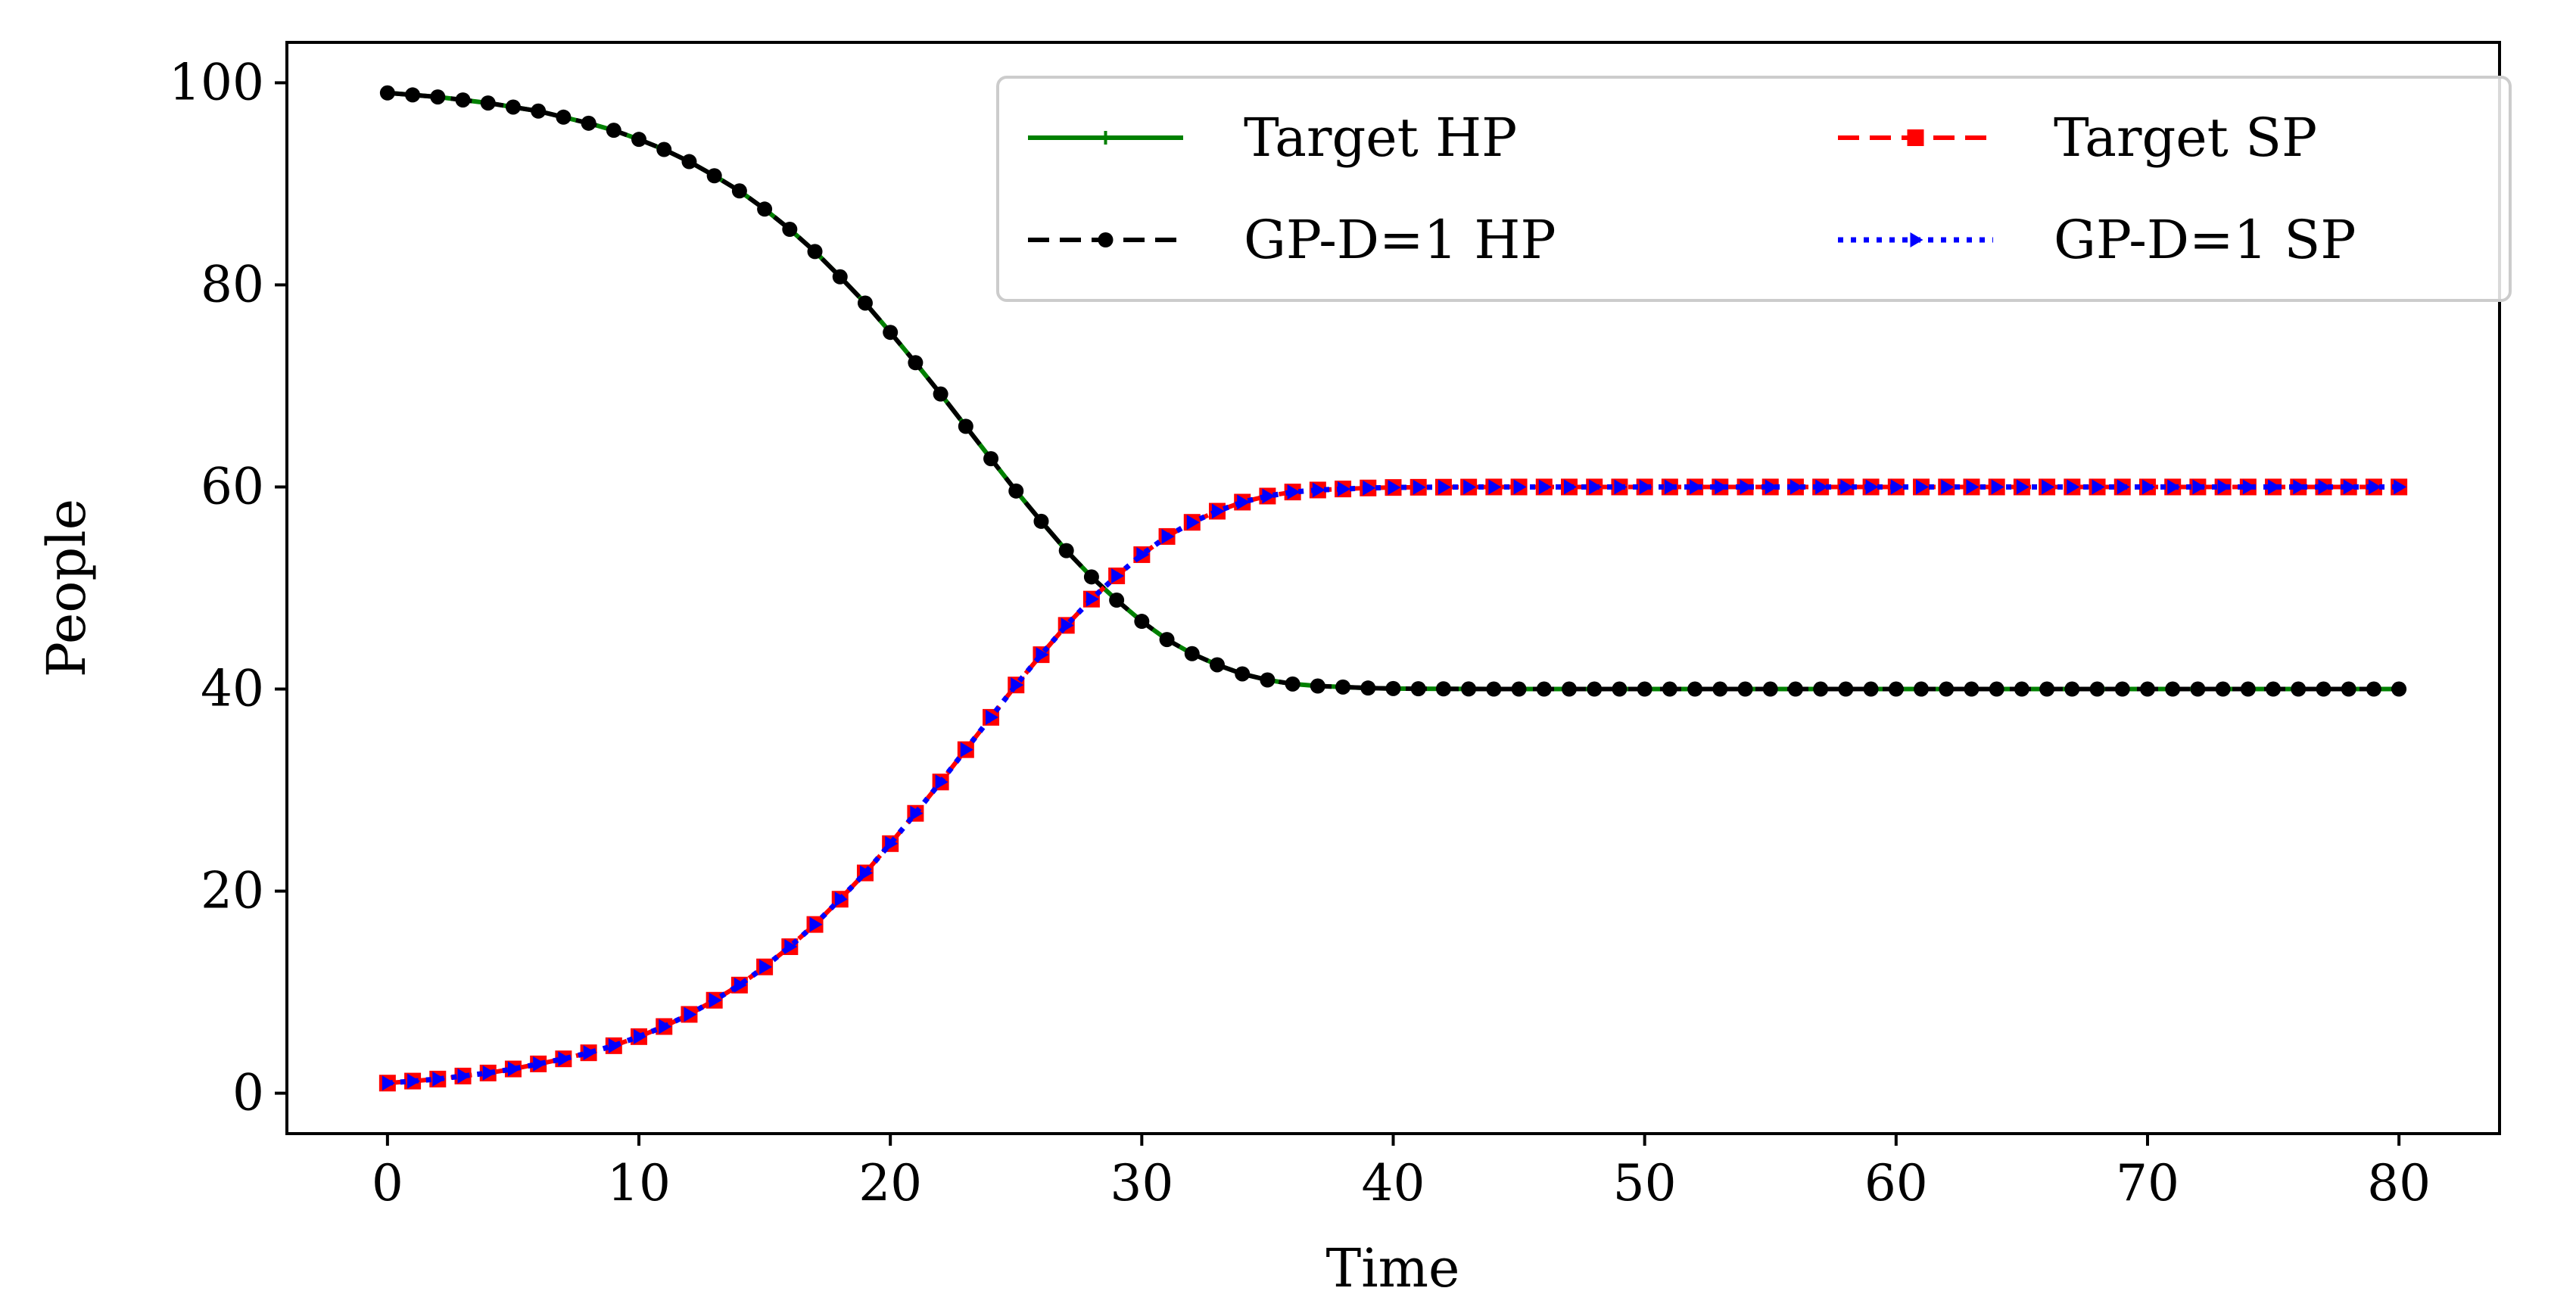  What do you see at coordinates (1106, 239) in the screenshot?
I see `legend-marker` at bounding box center [1106, 239].